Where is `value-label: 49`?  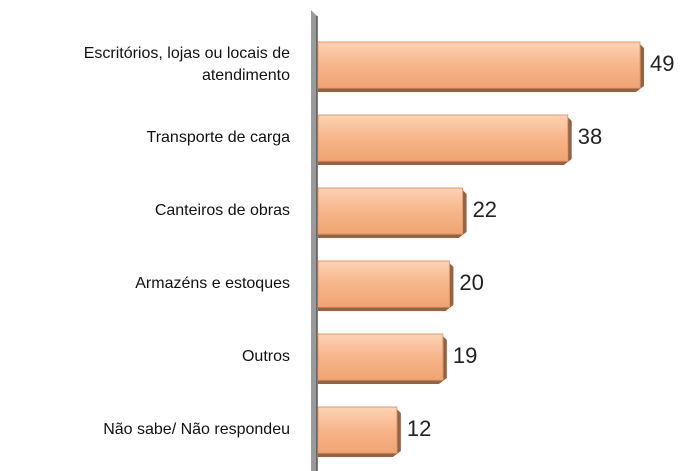
value-label: 49 is located at coordinates (662, 63).